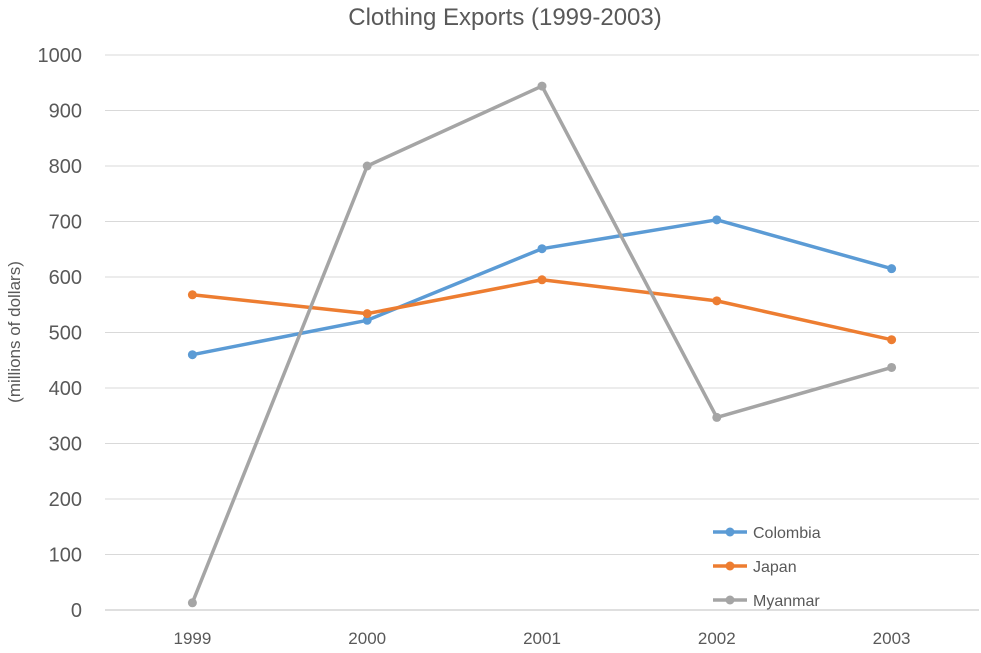 This screenshot has height=653, width=981. Describe the element at coordinates (717, 638) in the screenshot. I see `x-tick-label: 2002` at that location.